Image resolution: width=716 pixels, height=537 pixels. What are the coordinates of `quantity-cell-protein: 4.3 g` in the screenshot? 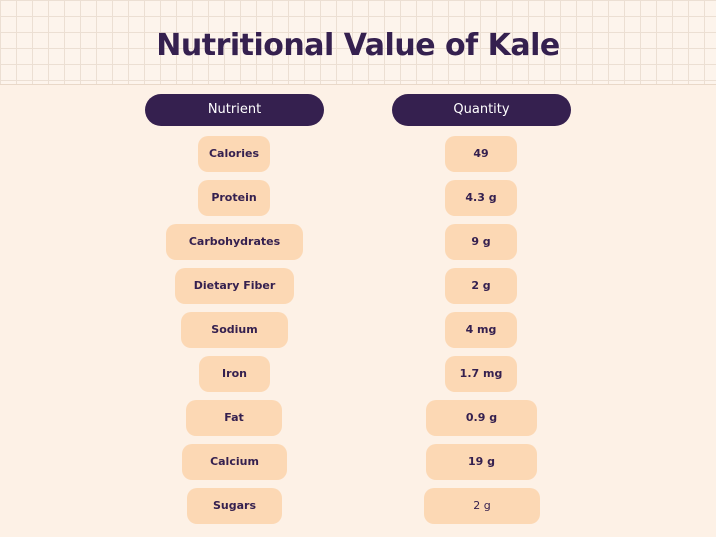 It's located at (481, 198).